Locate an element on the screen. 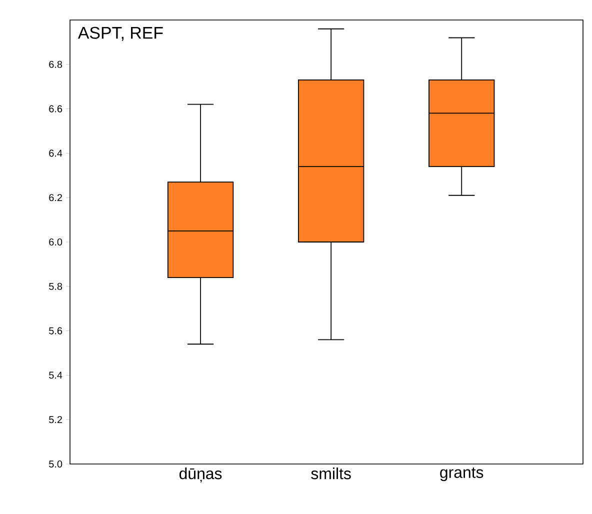 This screenshot has width=592, height=514. y-tick-label: 6.0 is located at coordinates (55, 242).